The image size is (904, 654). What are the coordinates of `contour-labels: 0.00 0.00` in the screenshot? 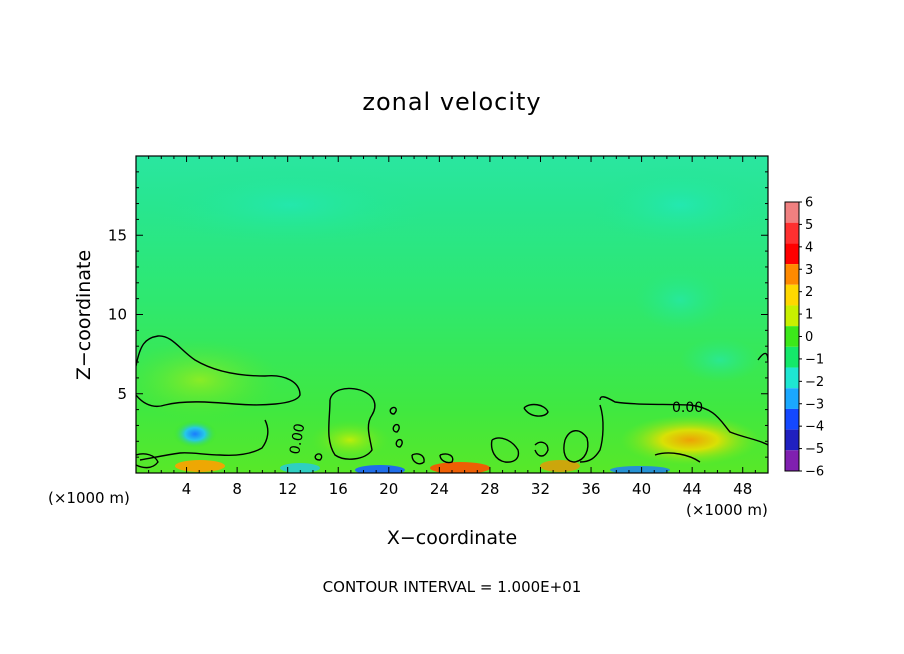 It's located at (495, 428).